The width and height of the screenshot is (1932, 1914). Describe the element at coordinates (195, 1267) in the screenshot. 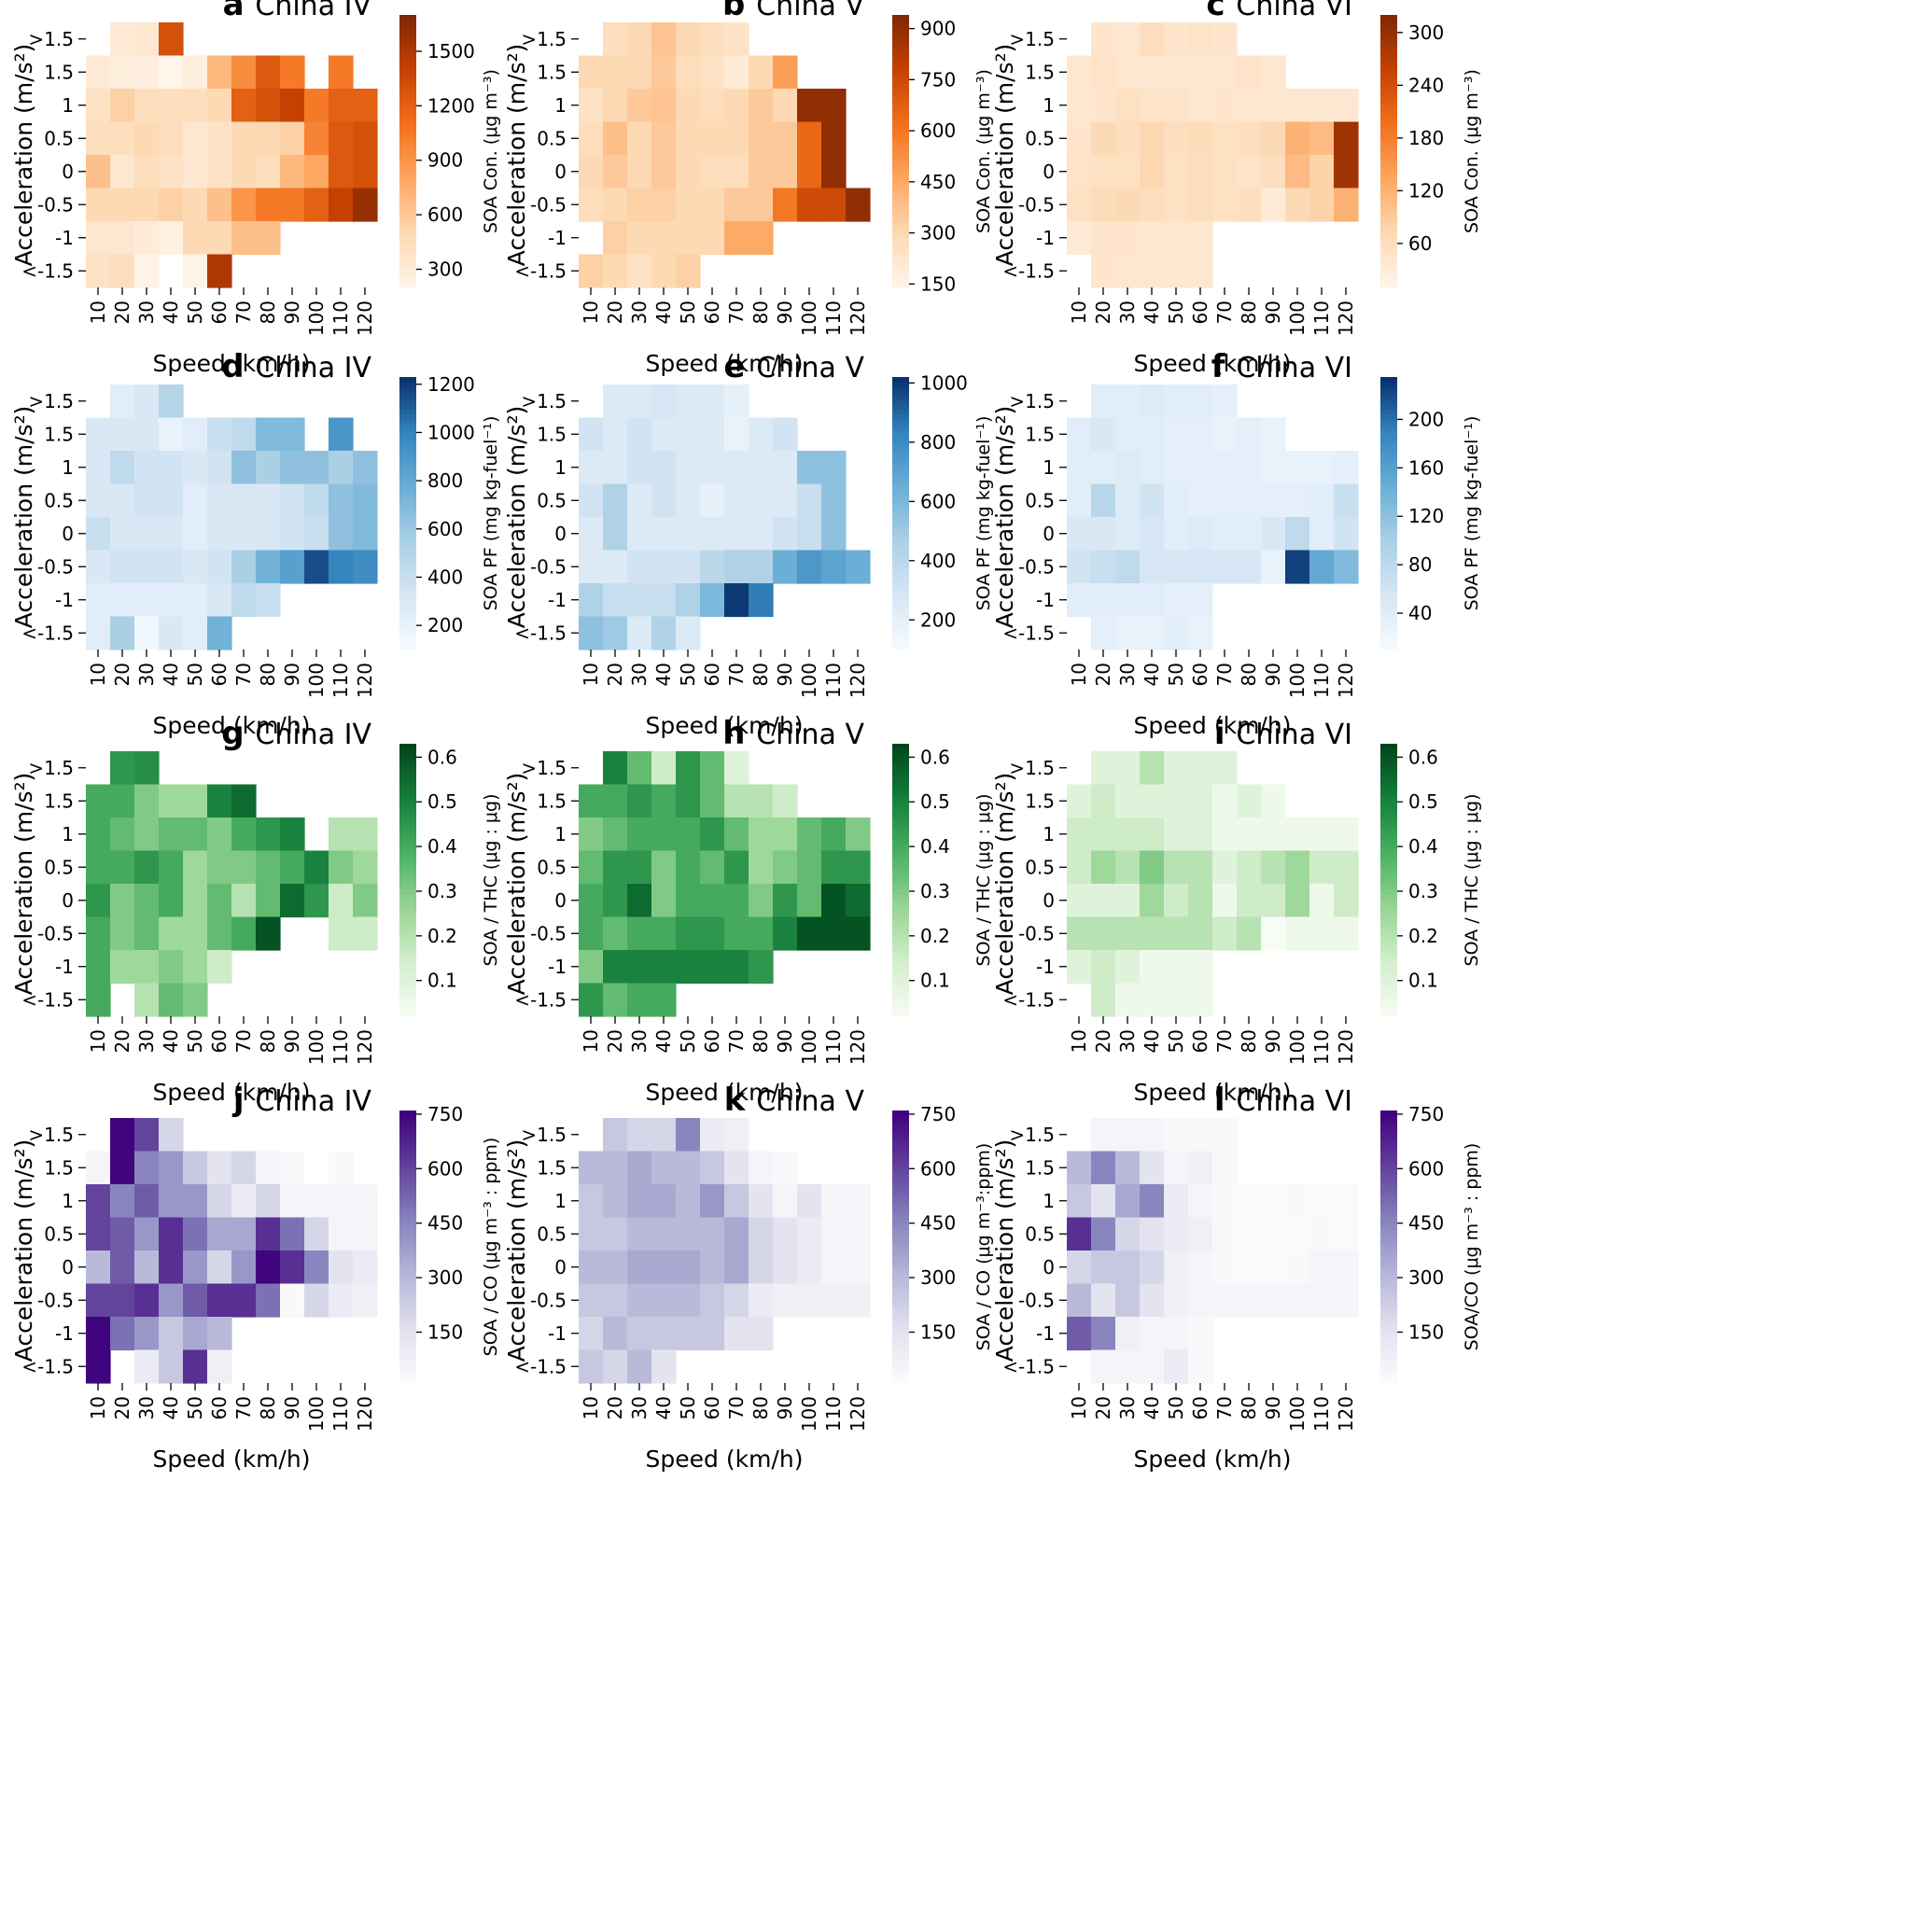

I see `cell-j-r4-c4` at that location.